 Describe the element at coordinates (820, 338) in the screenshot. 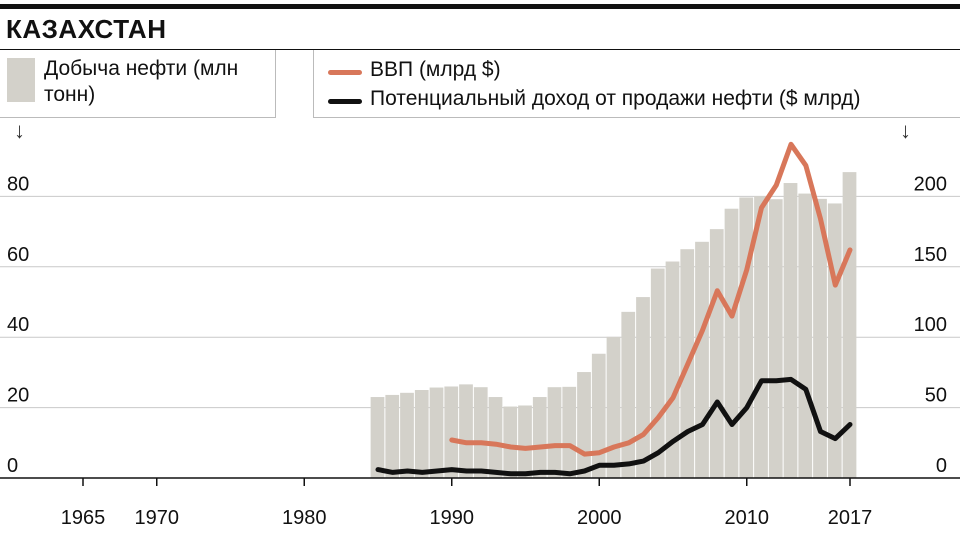

I see `bar-oil-2015` at that location.